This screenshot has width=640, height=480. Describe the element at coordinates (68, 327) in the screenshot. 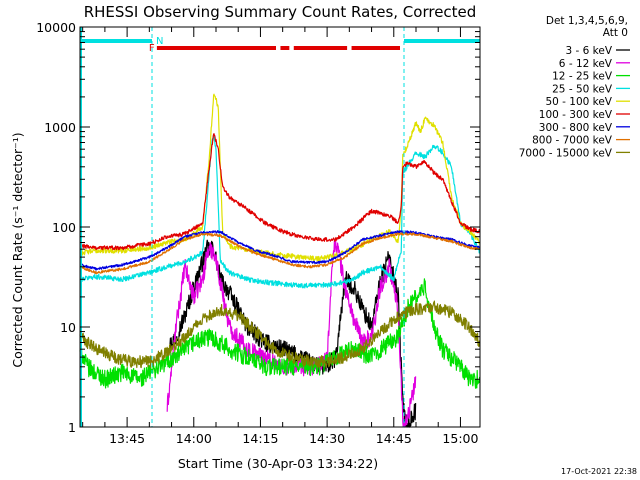

I see `y-tick-label: 10` at that location.